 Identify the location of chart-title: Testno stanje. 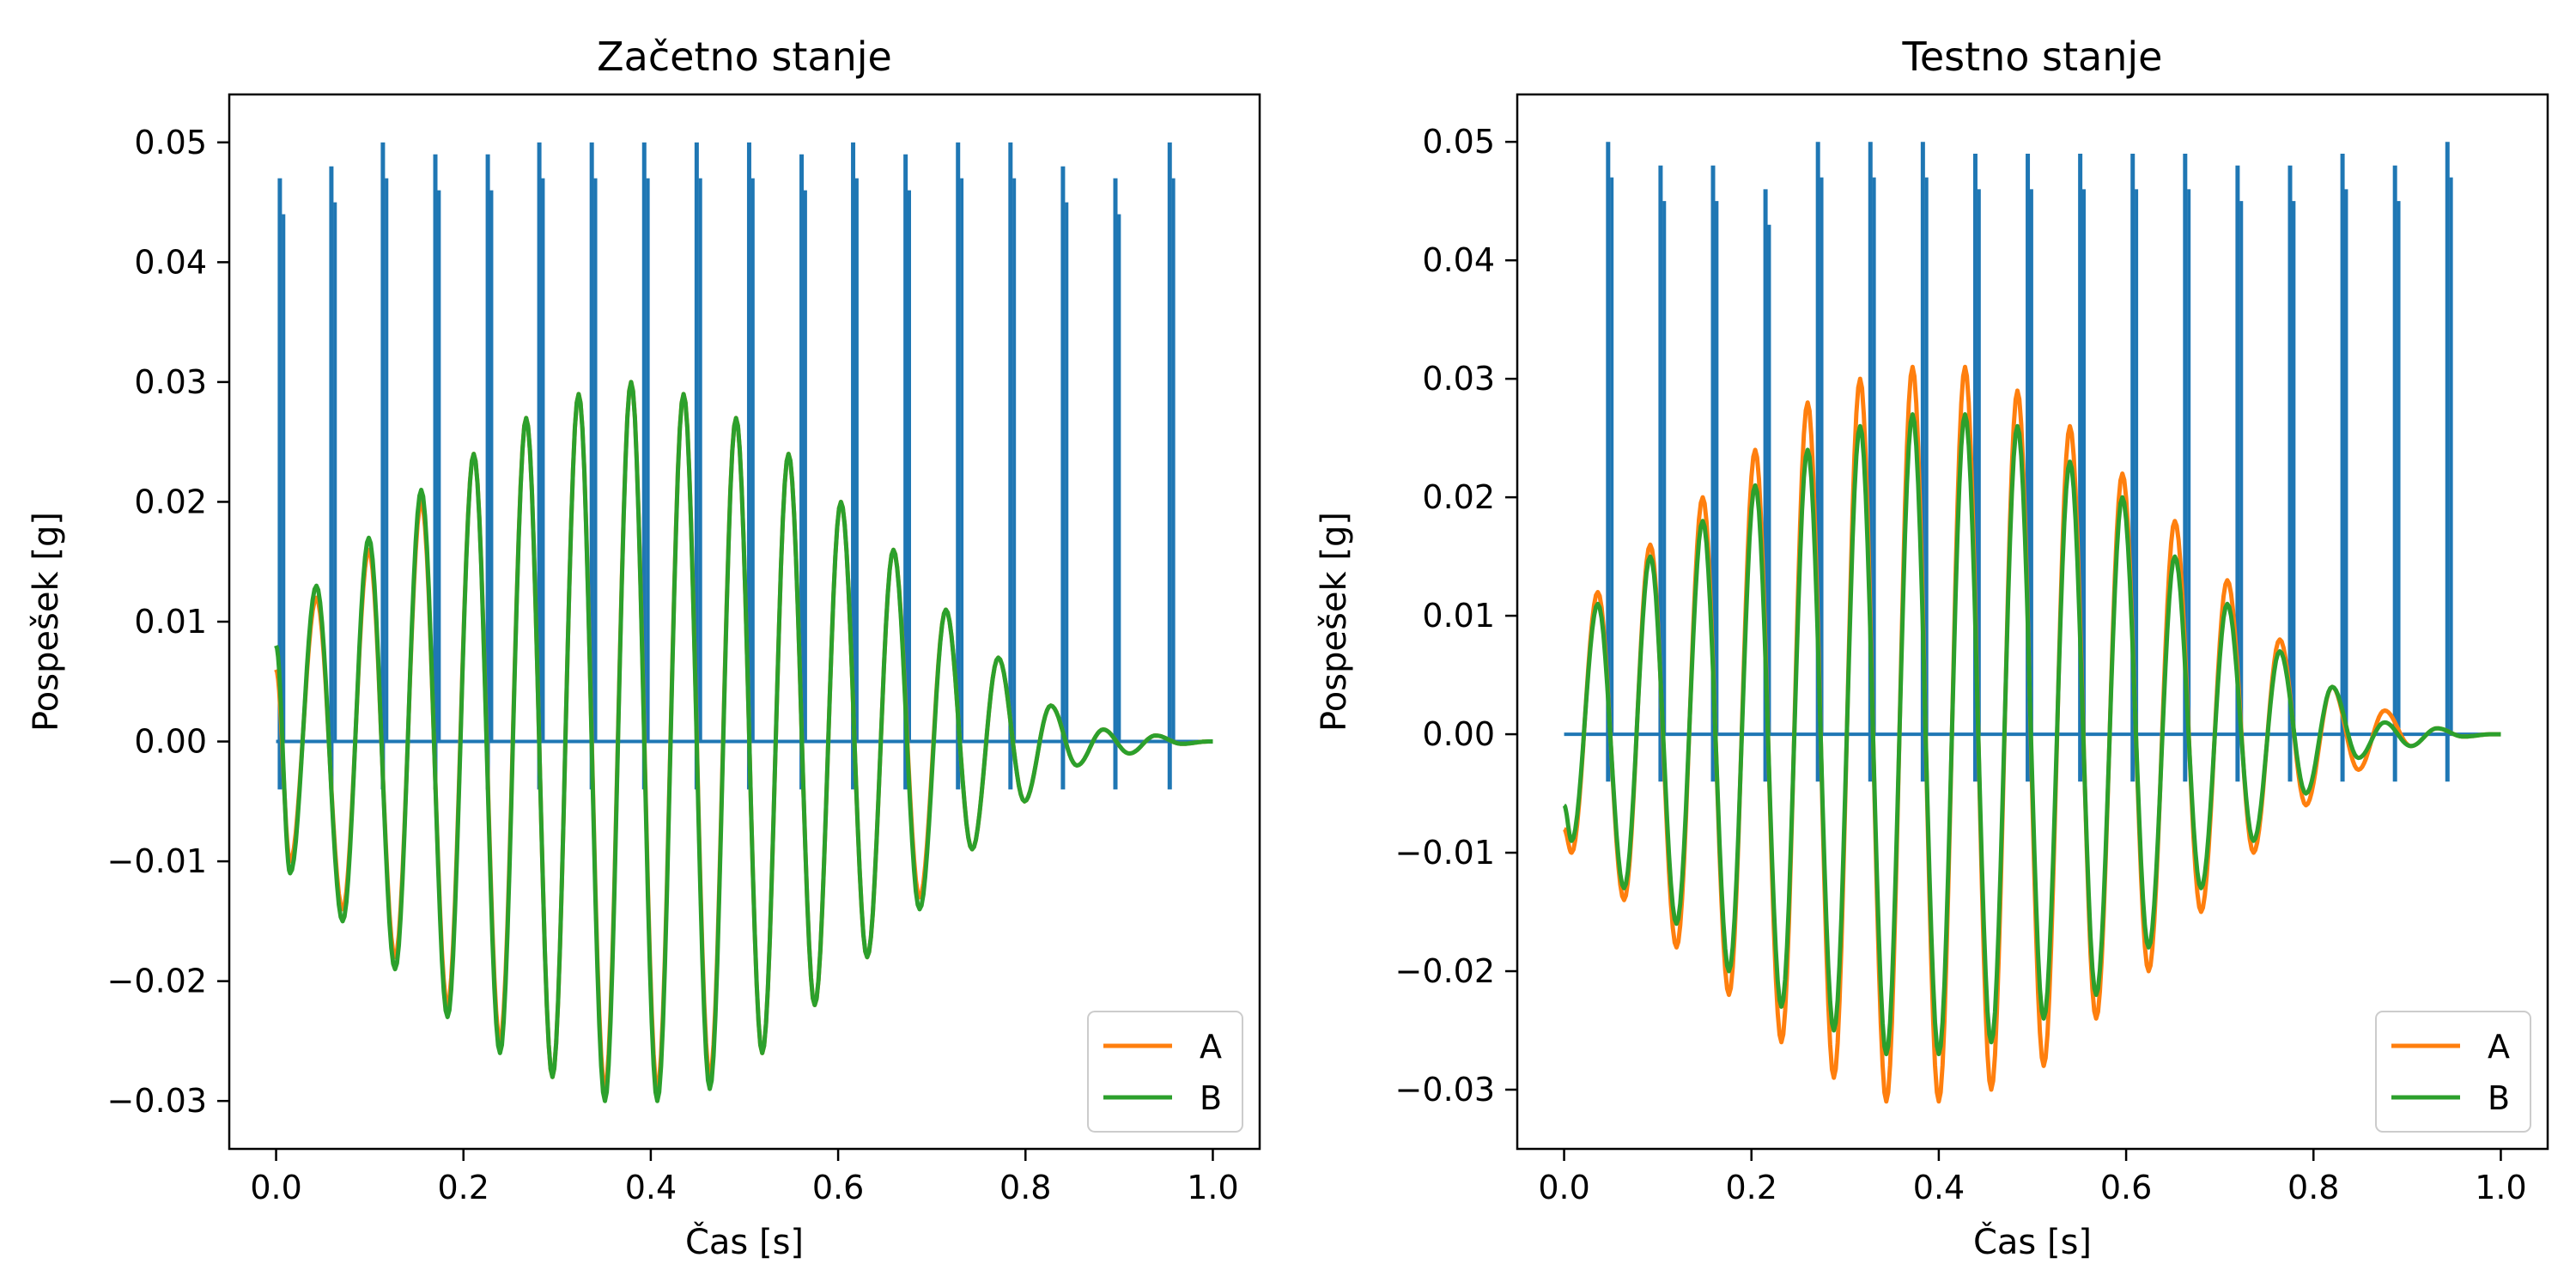
(2033, 56).